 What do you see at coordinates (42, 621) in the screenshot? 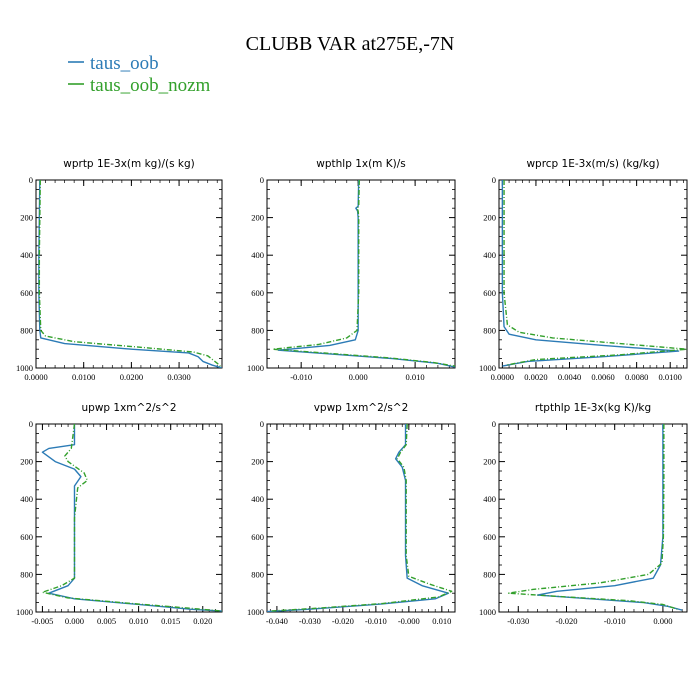
I see `x-tick-label: -0.005` at bounding box center [42, 621].